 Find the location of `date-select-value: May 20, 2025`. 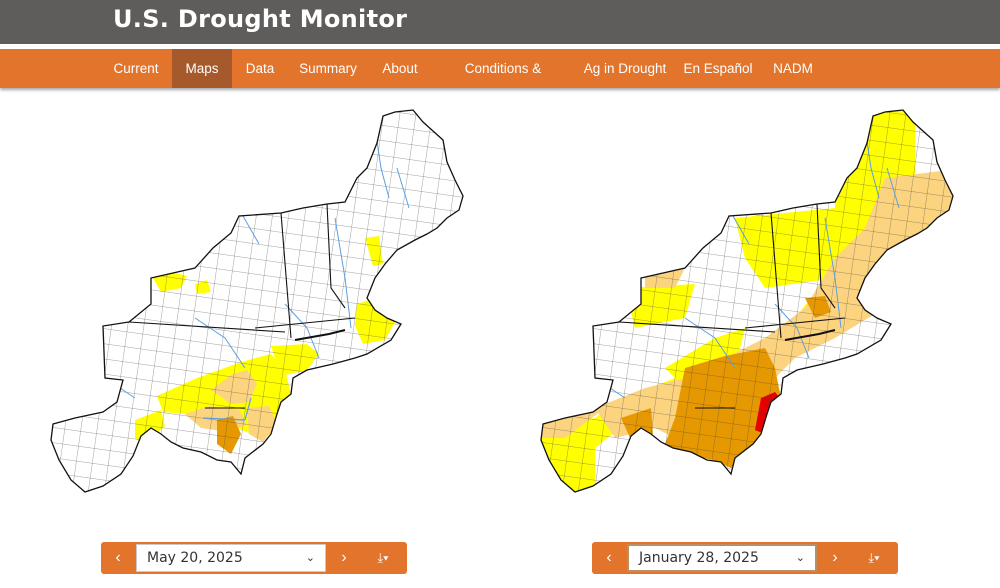

date-select-value: May 20, 2025 is located at coordinates (195, 558).